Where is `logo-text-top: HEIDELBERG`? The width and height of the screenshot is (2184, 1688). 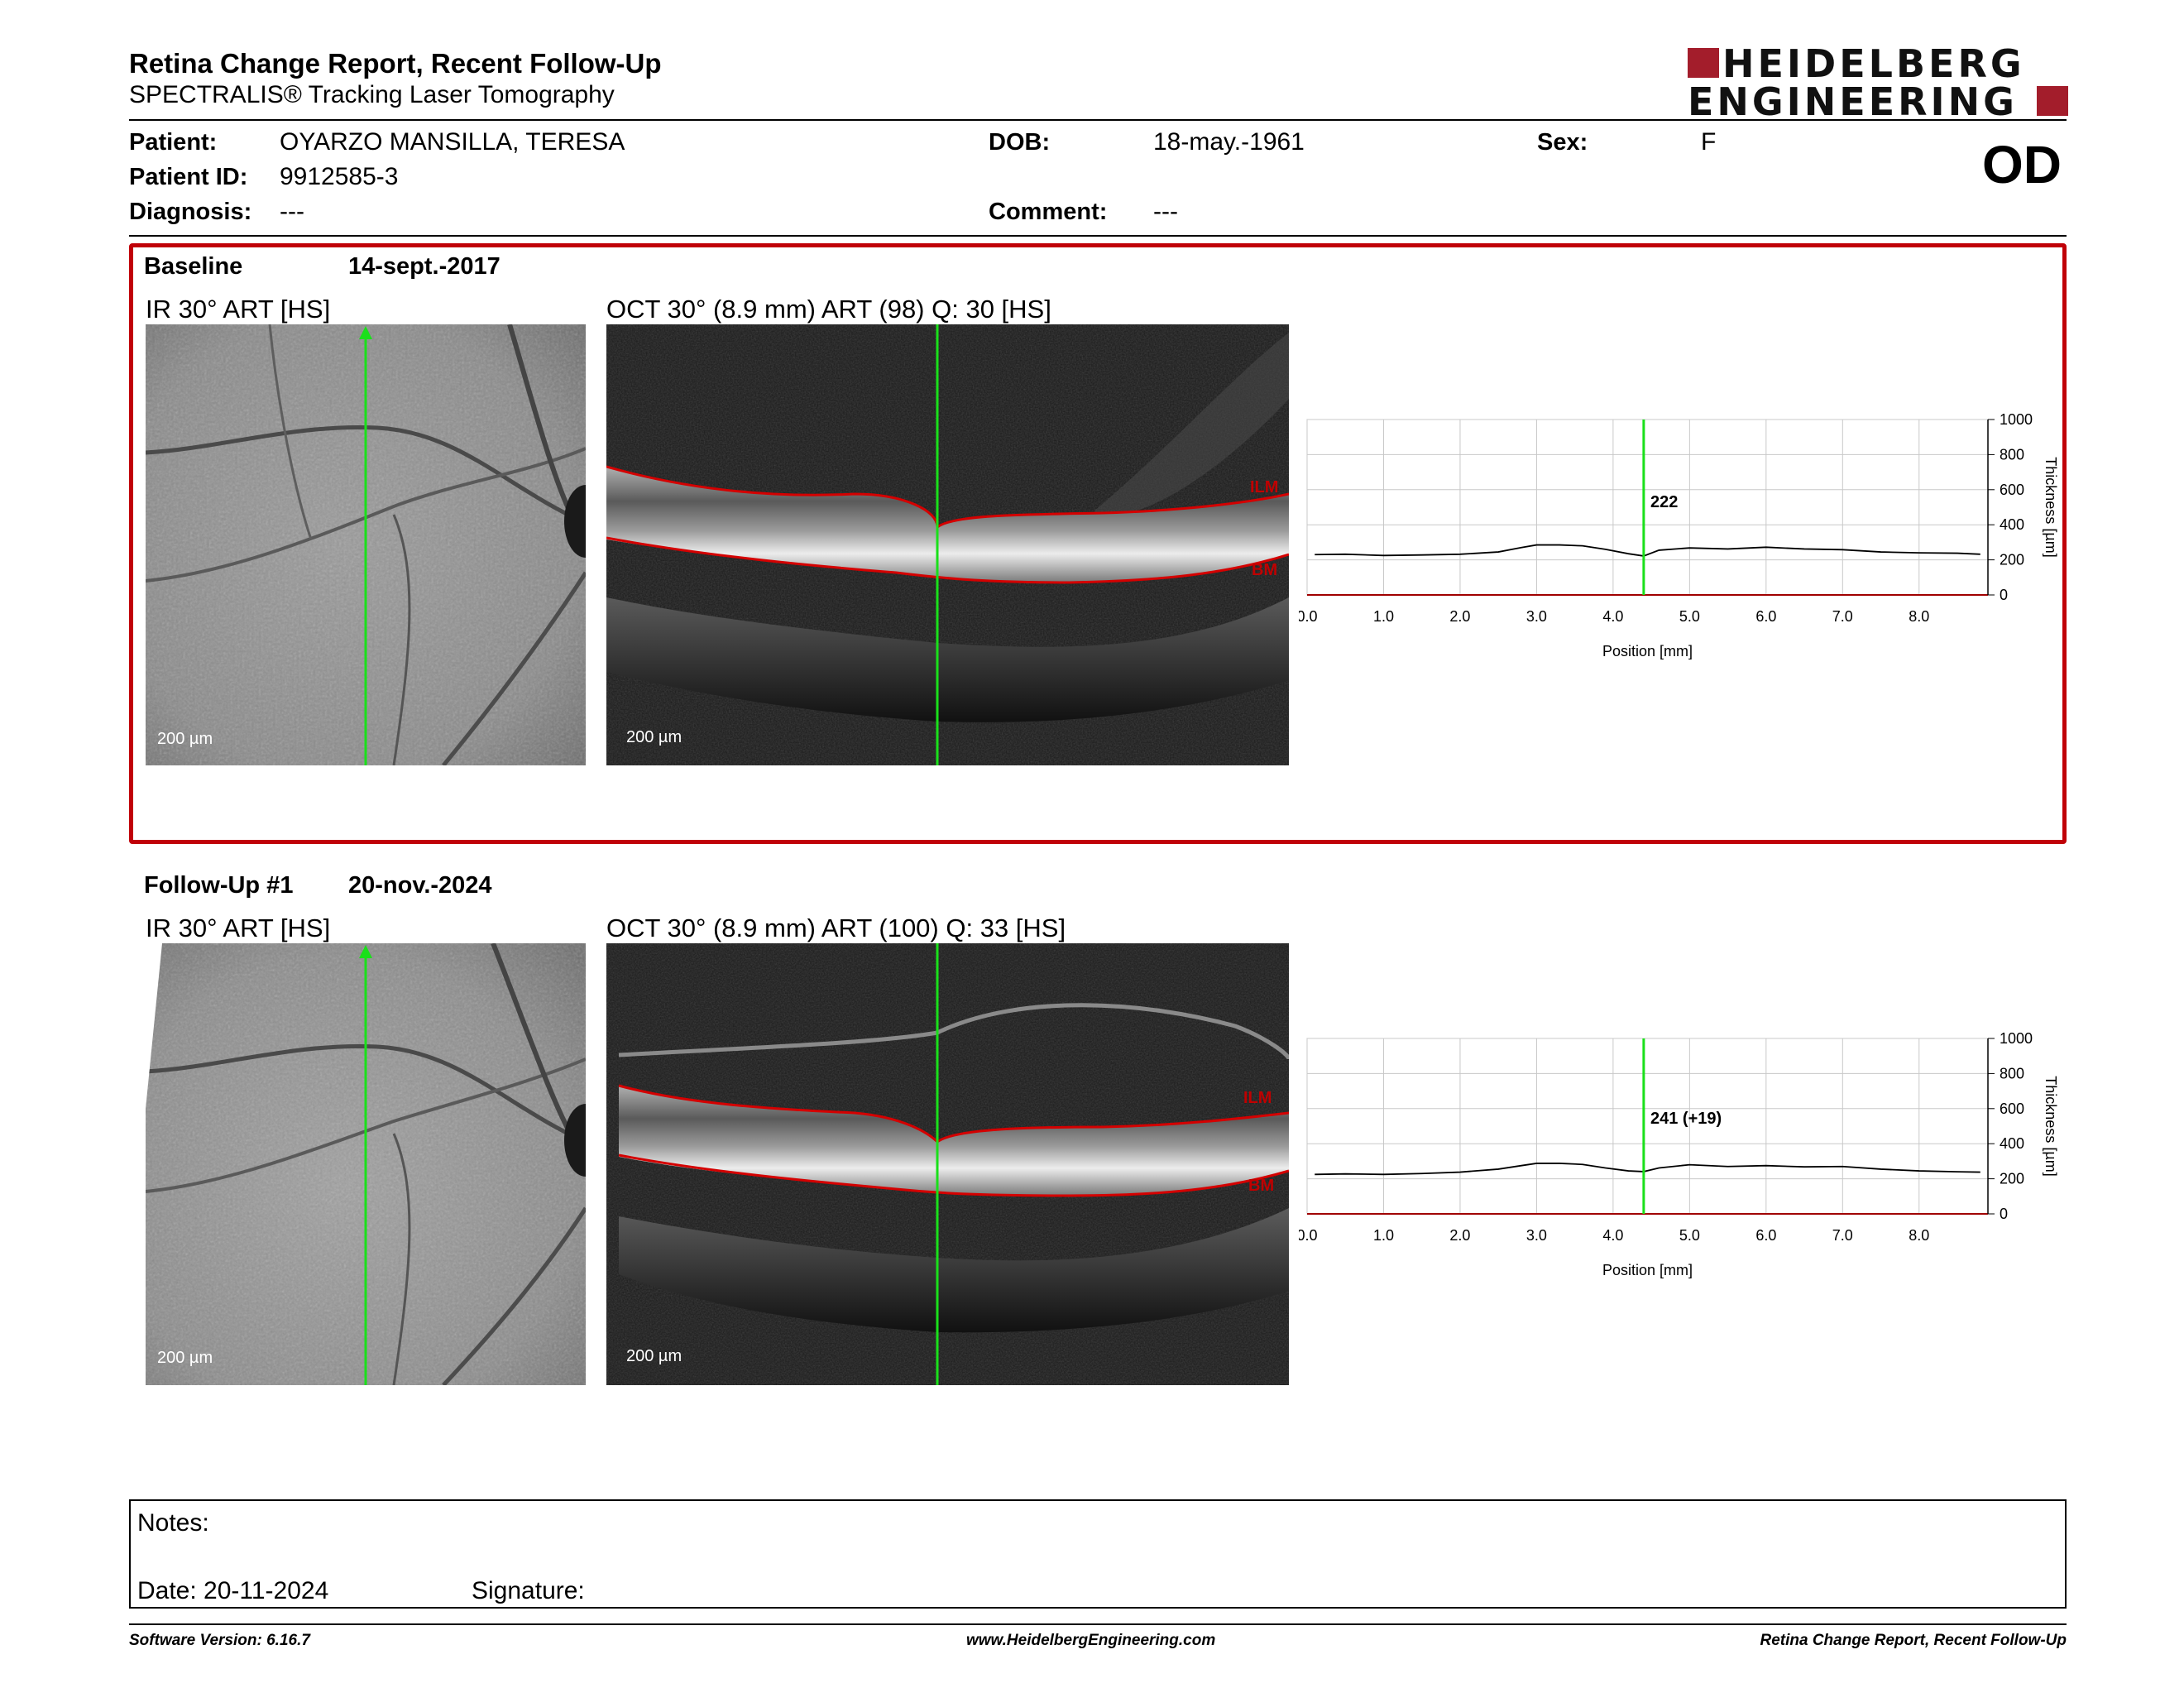 logo-text-top: HEIDELBERG is located at coordinates (1873, 63).